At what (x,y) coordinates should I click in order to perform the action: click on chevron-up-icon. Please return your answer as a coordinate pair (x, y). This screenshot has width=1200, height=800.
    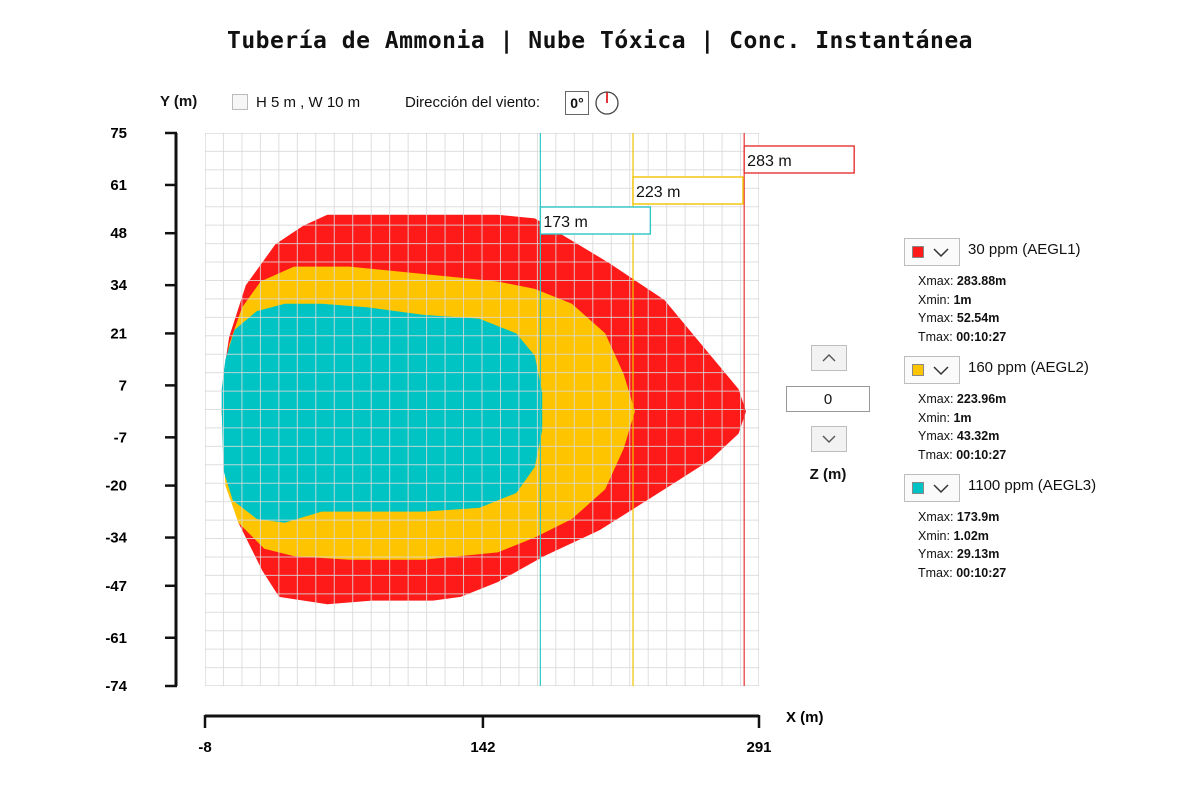
    Looking at the image, I should click on (829, 358).